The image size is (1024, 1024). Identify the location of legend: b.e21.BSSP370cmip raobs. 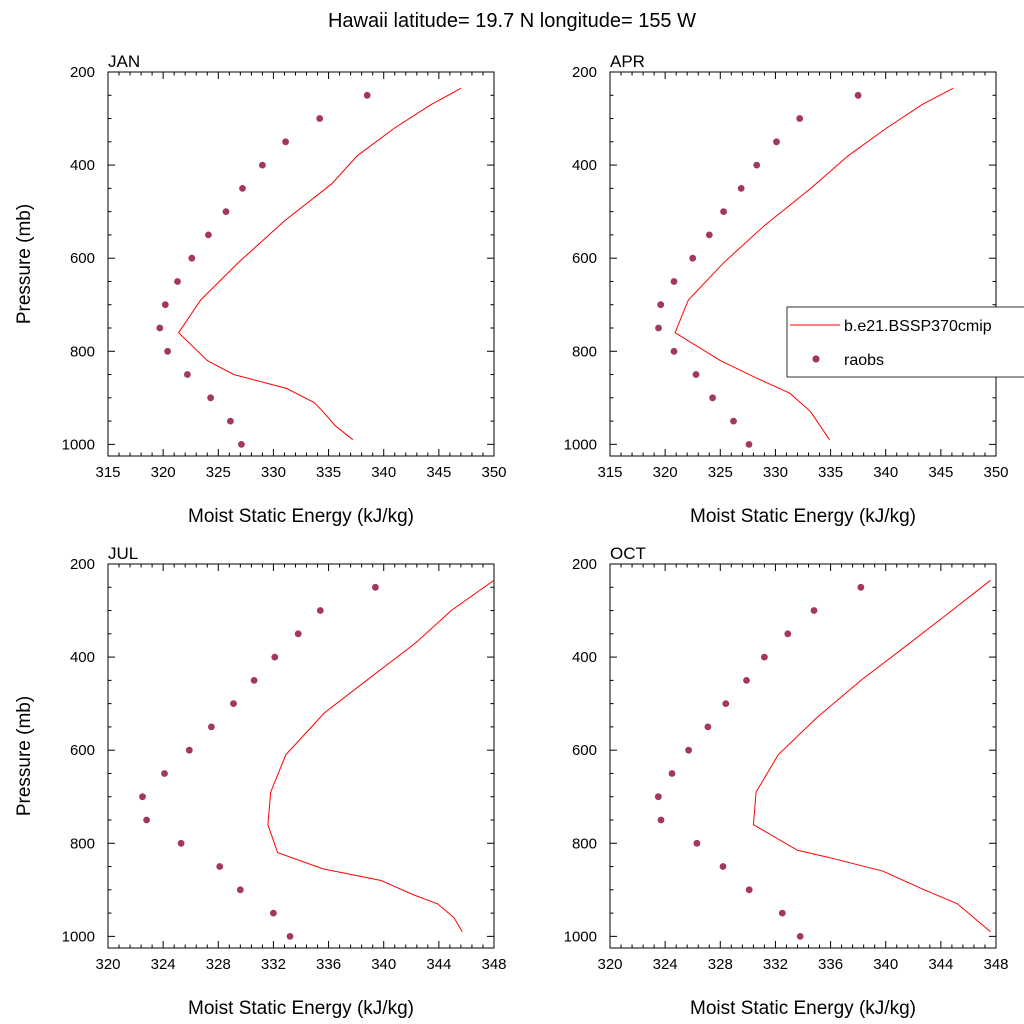
(905, 342).